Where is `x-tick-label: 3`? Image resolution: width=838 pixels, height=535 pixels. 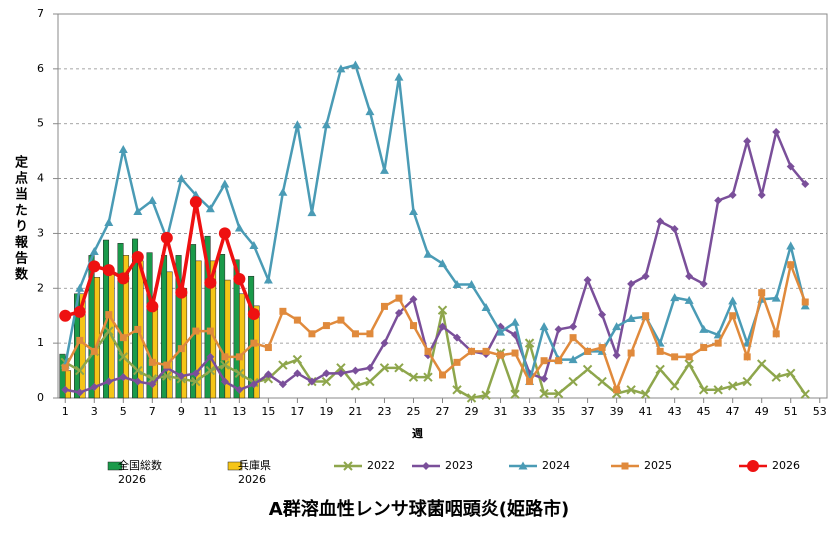
x-tick-label: 3 is located at coordinates (94, 411).